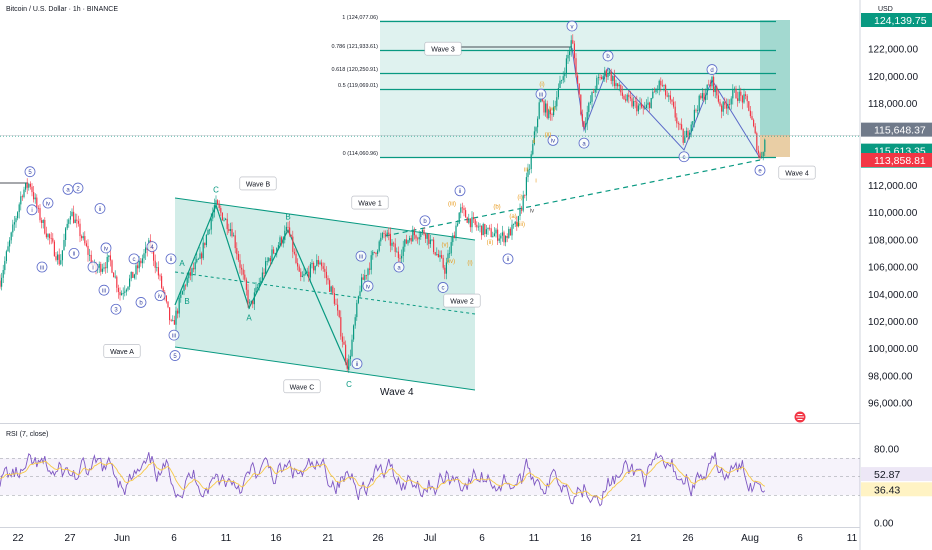 Image resolution: width=932 pixels, height=550 pixels. What do you see at coordinates (800, 417) in the screenshot?
I see `sponsor-icon` at bounding box center [800, 417].